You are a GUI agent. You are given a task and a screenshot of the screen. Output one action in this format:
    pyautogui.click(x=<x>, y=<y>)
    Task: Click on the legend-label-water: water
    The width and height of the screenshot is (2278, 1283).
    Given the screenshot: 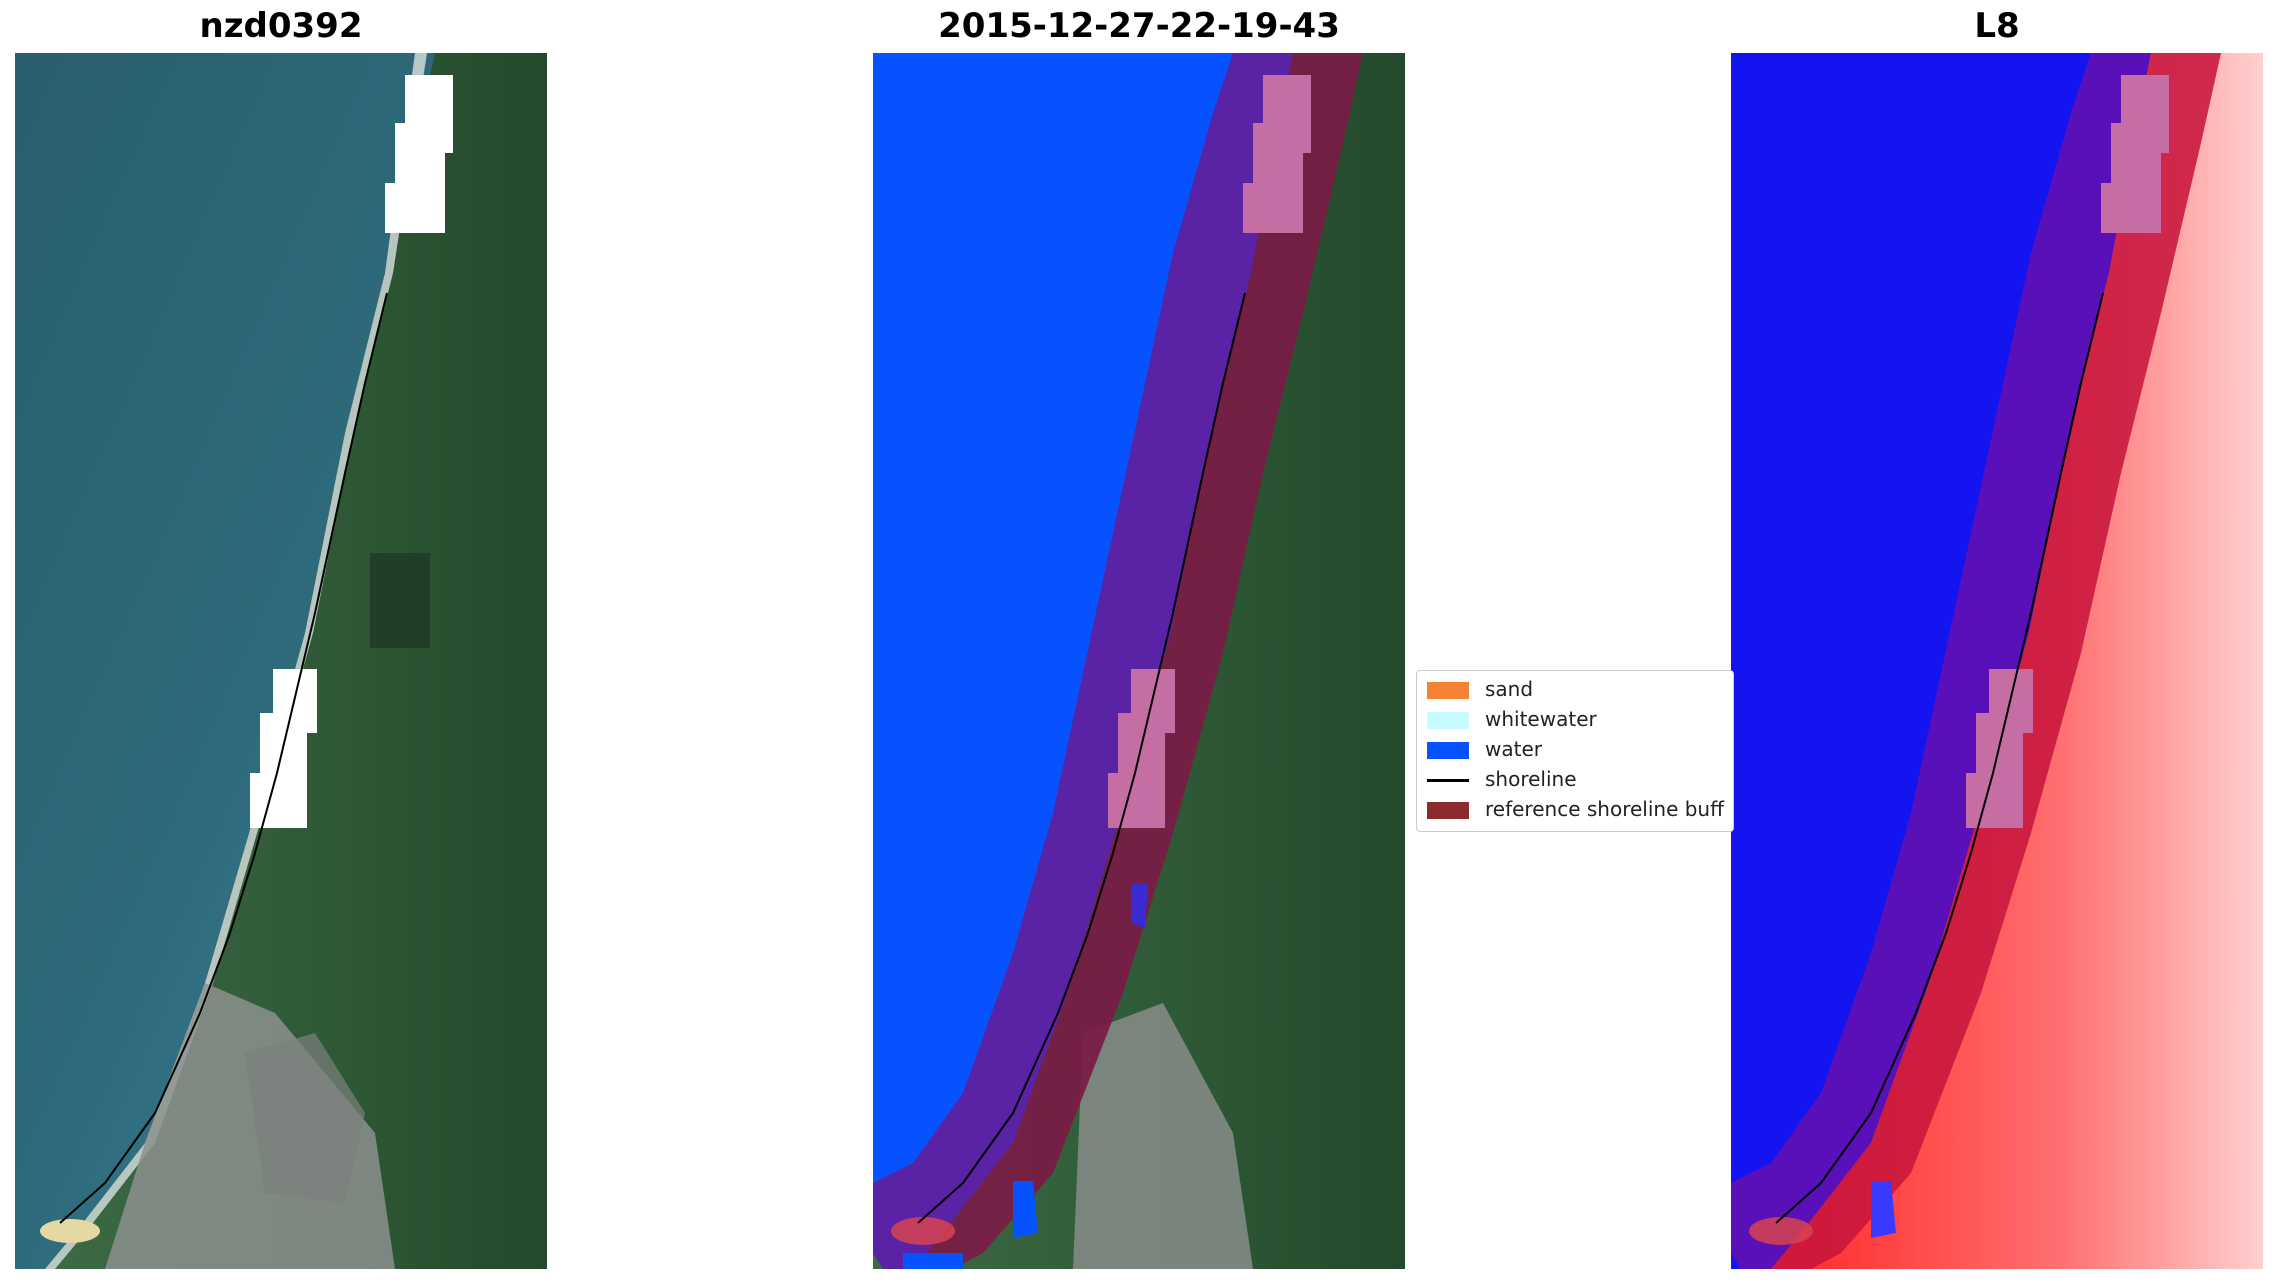 What is the action you would take?
    pyautogui.click(x=1513, y=749)
    